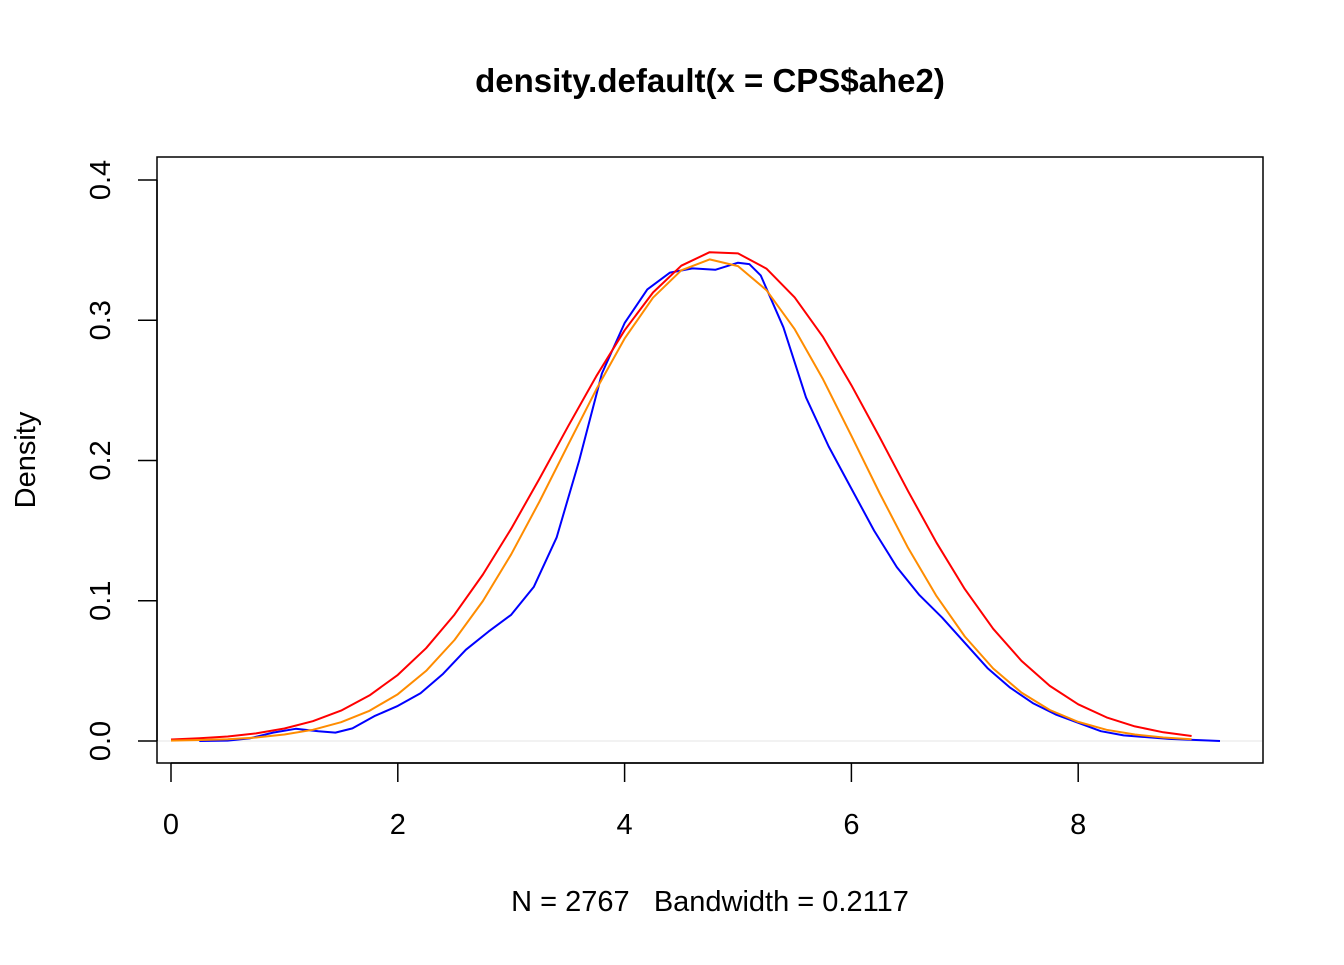 Image resolution: width=1344 pixels, height=965 pixels. What do you see at coordinates (851, 825) in the screenshot?
I see `x-tick-label: 6` at bounding box center [851, 825].